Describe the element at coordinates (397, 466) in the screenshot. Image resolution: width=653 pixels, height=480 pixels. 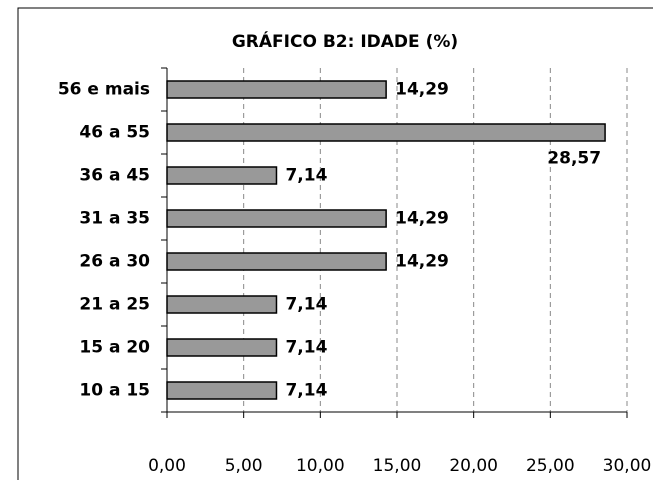
I see `x-tick-label: 15,00` at that location.